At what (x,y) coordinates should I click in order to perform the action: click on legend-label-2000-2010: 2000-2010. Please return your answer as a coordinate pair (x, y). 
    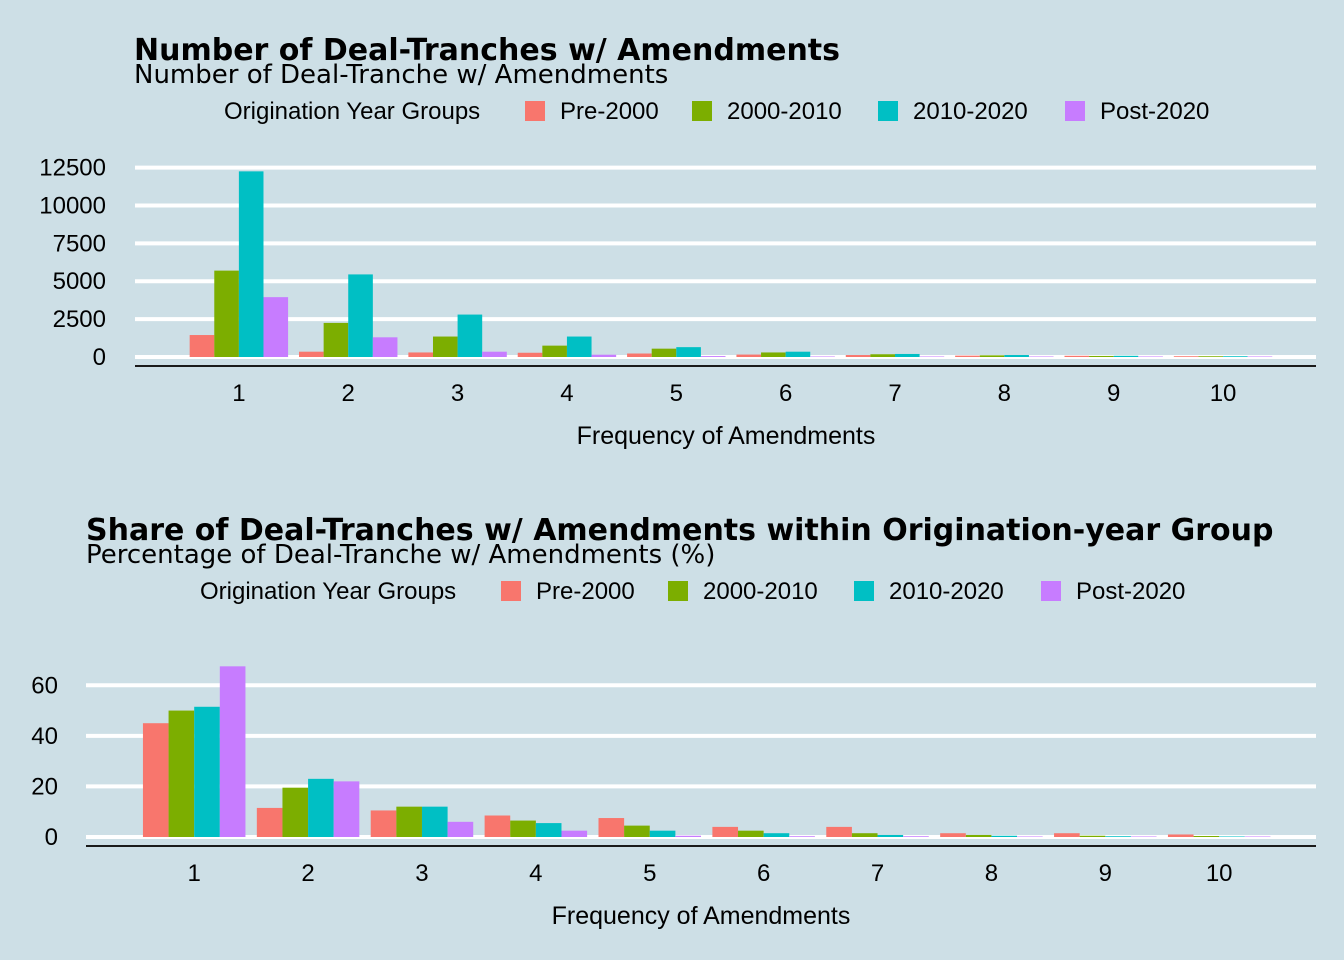
    Looking at the image, I should click on (760, 591).